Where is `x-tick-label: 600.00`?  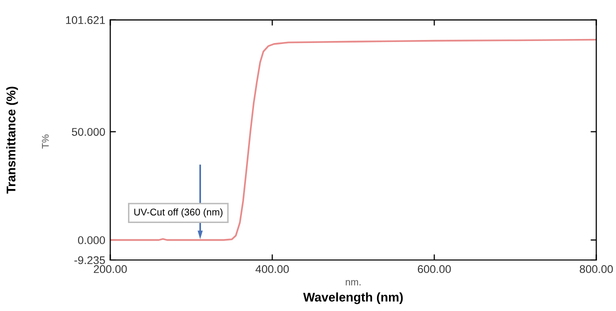
x-tick-label: 600.00 is located at coordinates (434, 269).